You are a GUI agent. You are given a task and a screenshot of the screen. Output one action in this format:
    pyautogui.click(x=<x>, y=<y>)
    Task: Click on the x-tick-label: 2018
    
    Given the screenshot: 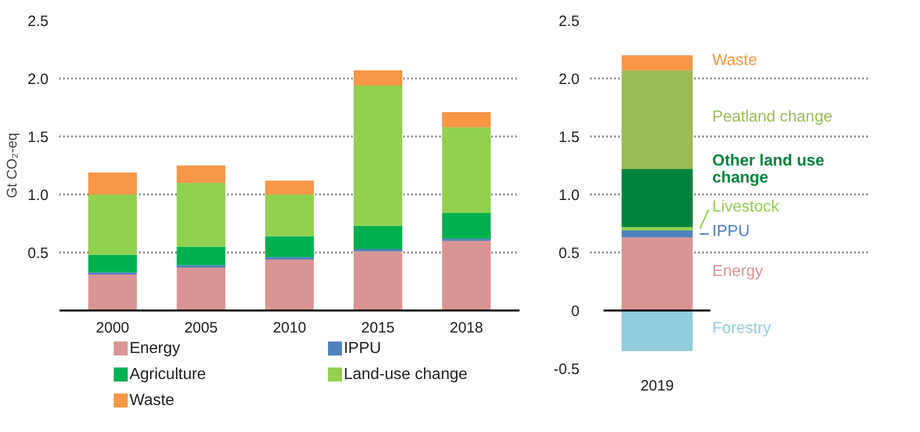 What is the action you would take?
    pyautogui.click(x=467, y=328)
    